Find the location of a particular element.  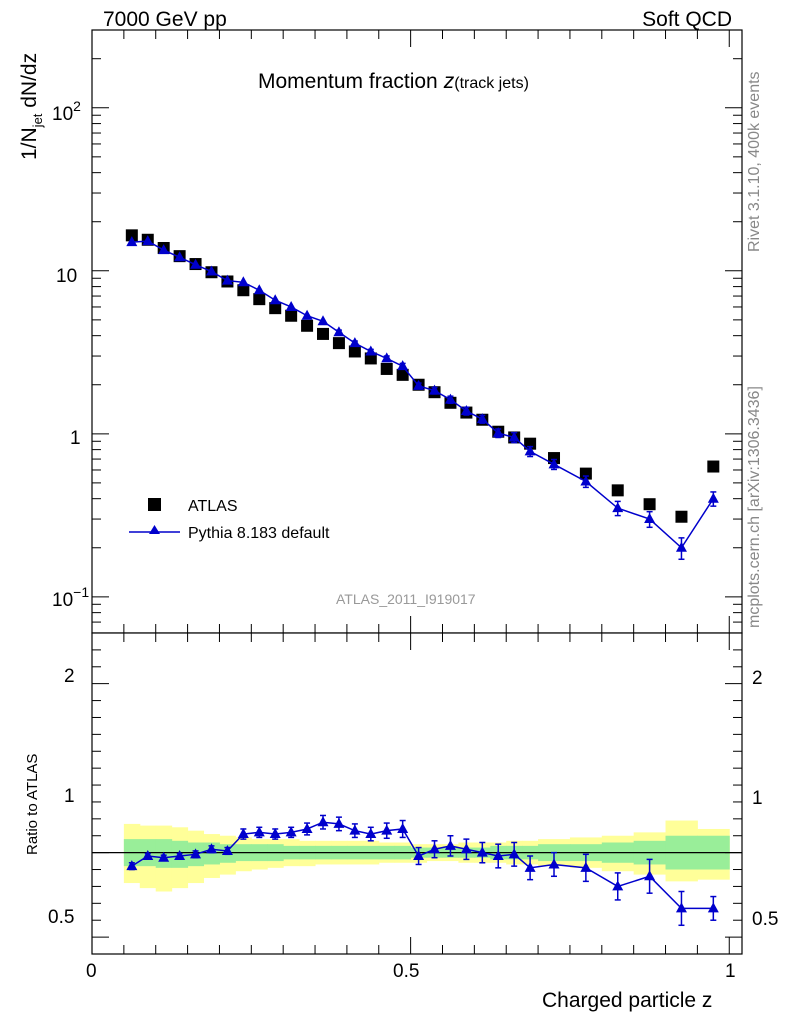

legend: ATLAS Pythia 8.183 default is located at coordinates (229, 520).